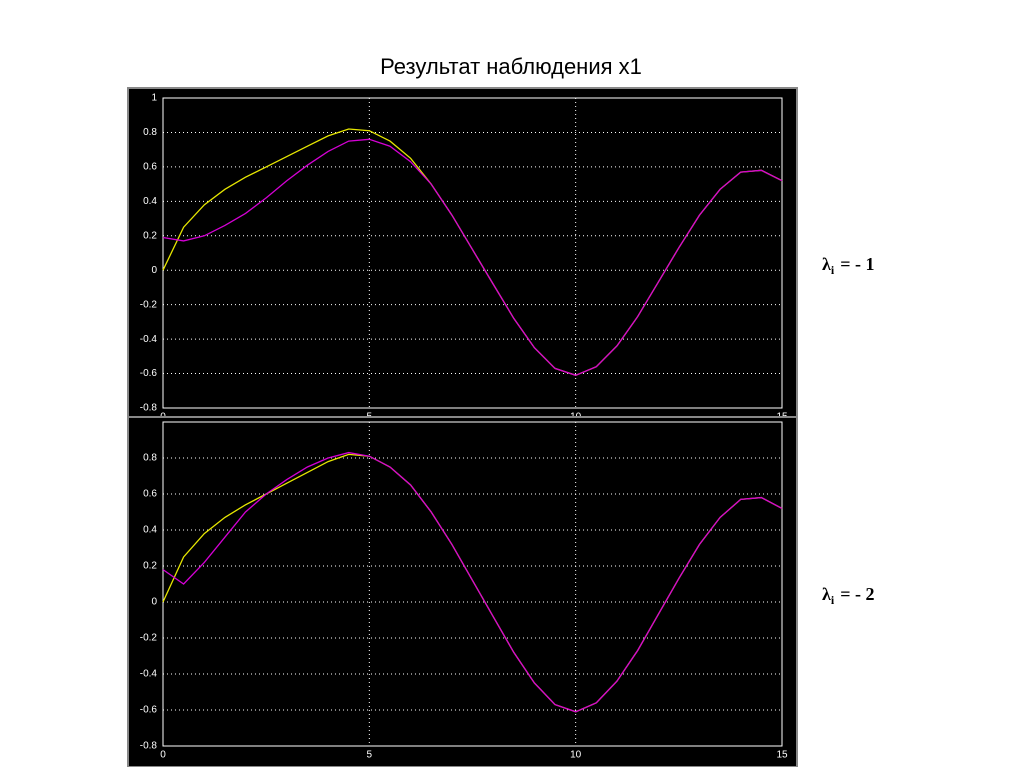  I want to click on y-tick-label: 1, so click(154, 98).